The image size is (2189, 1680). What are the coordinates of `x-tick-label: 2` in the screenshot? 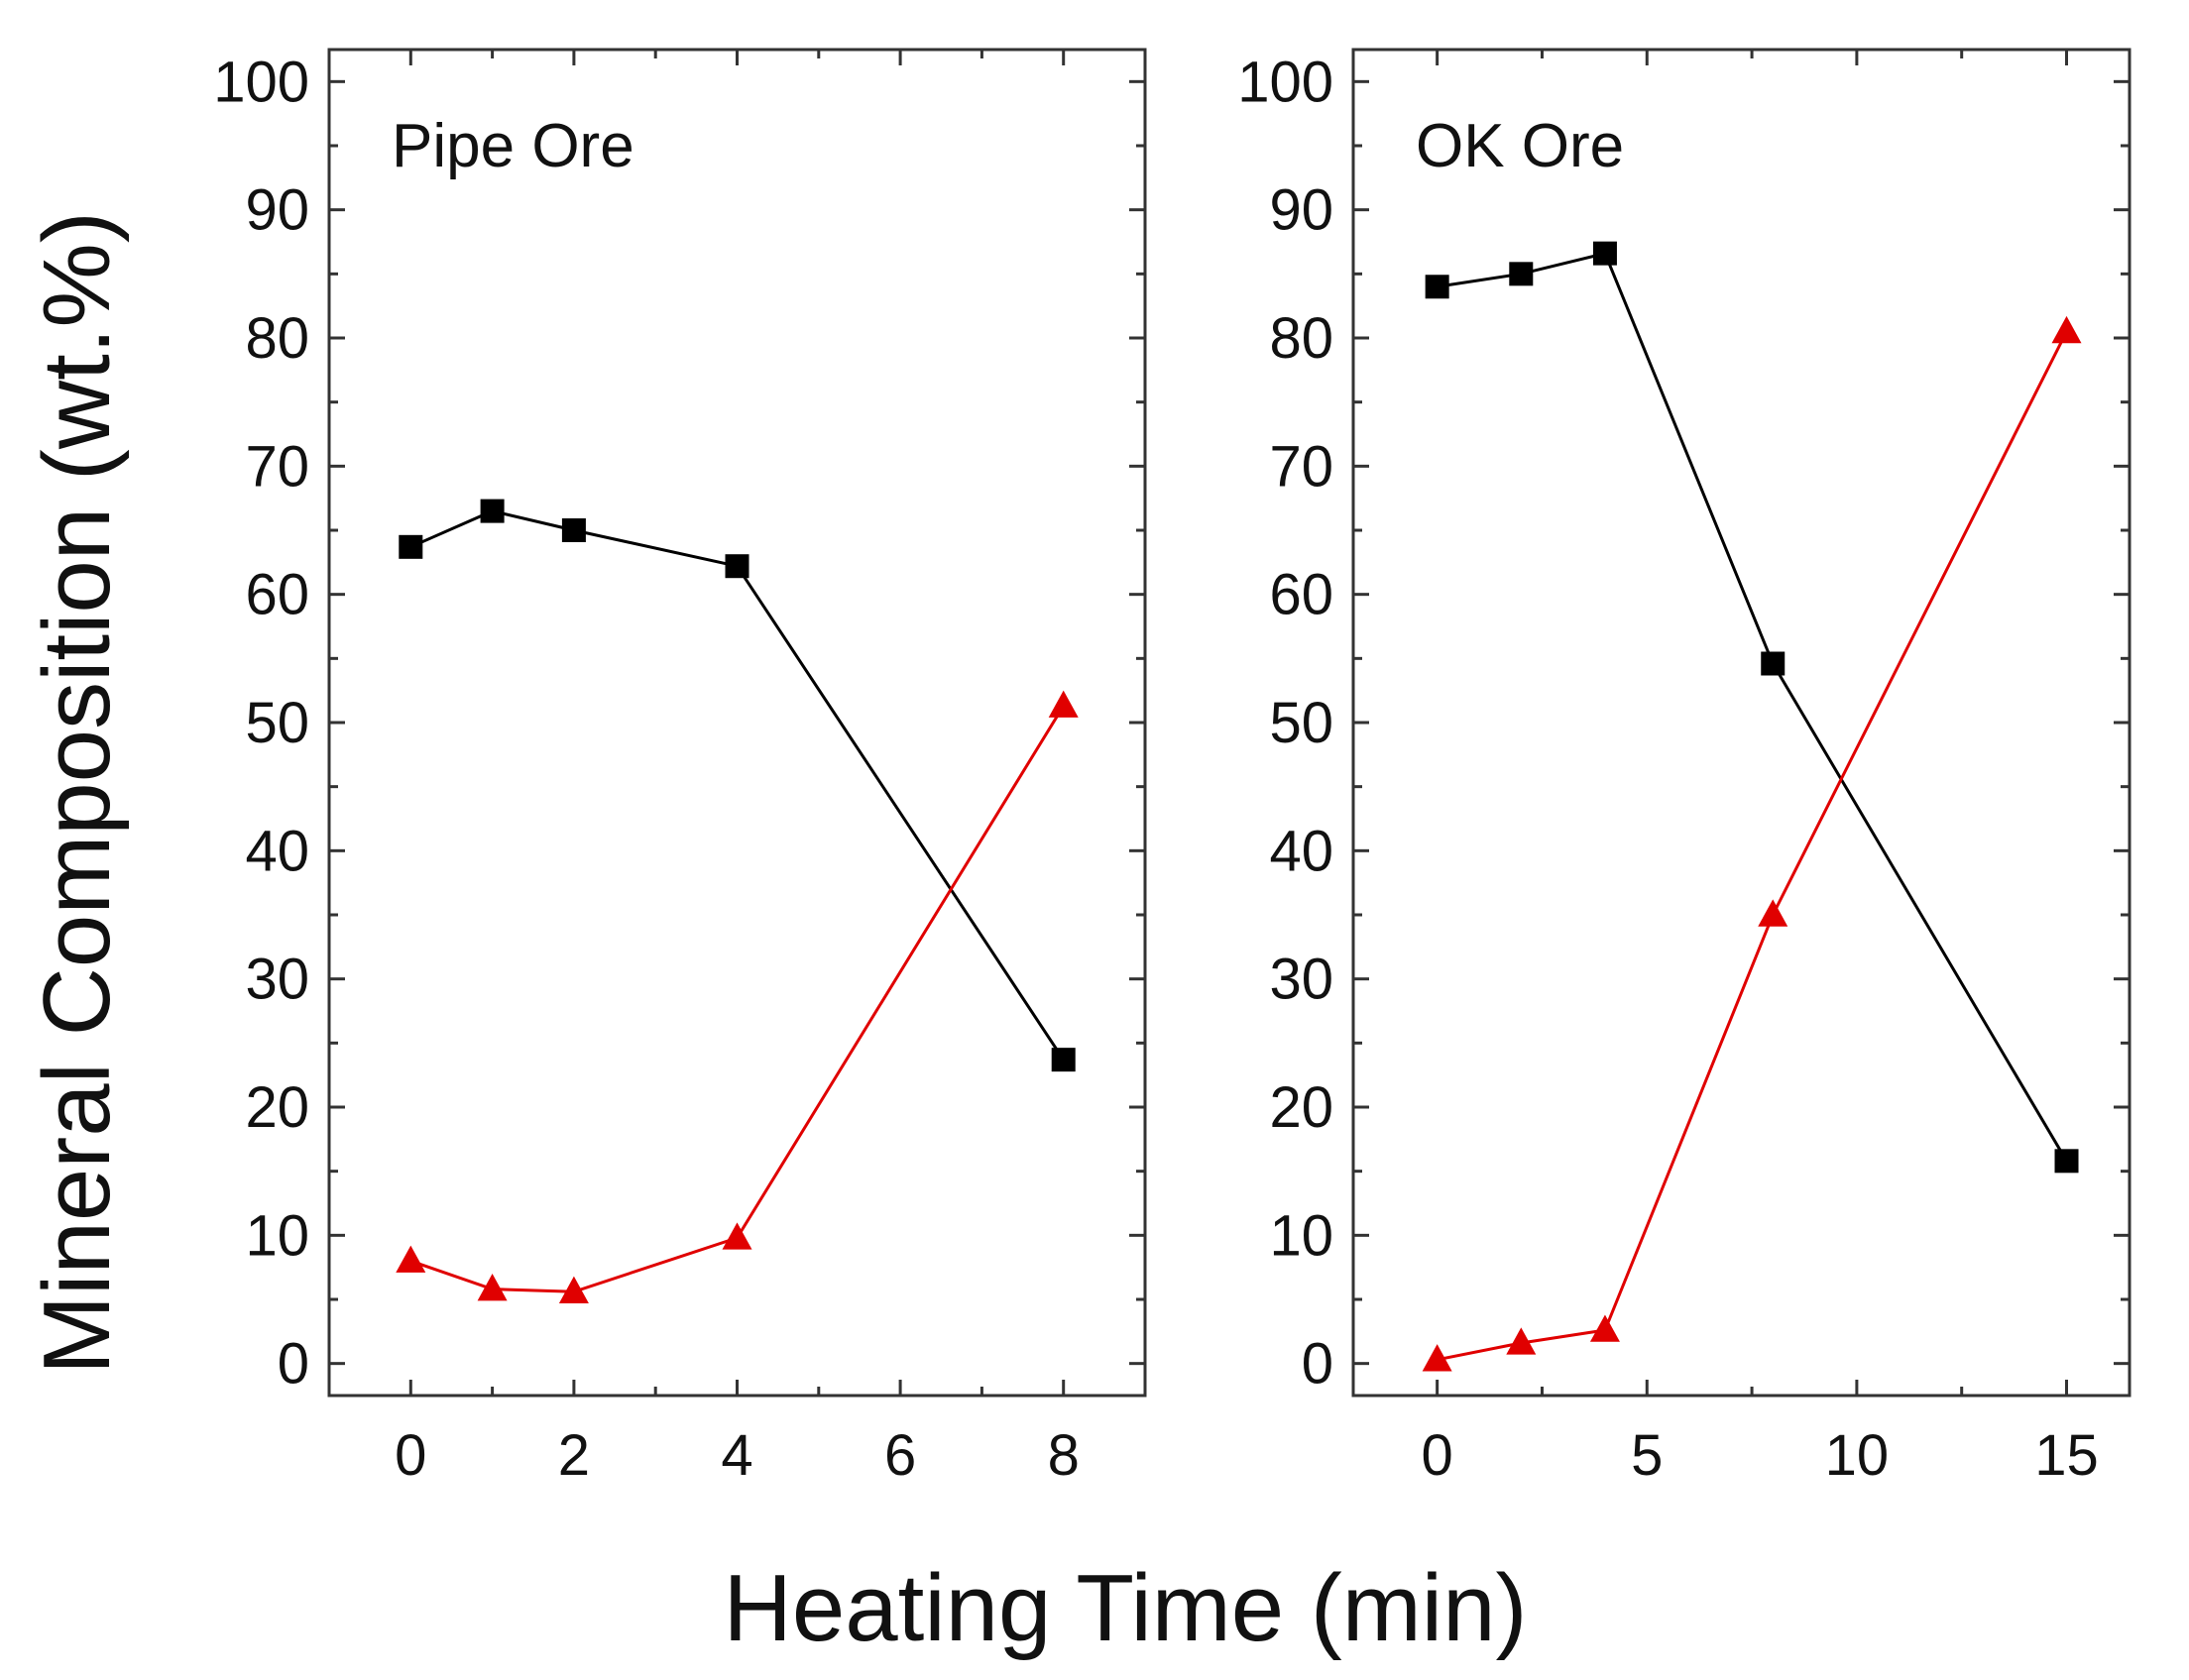 It's located at (574, 1455).